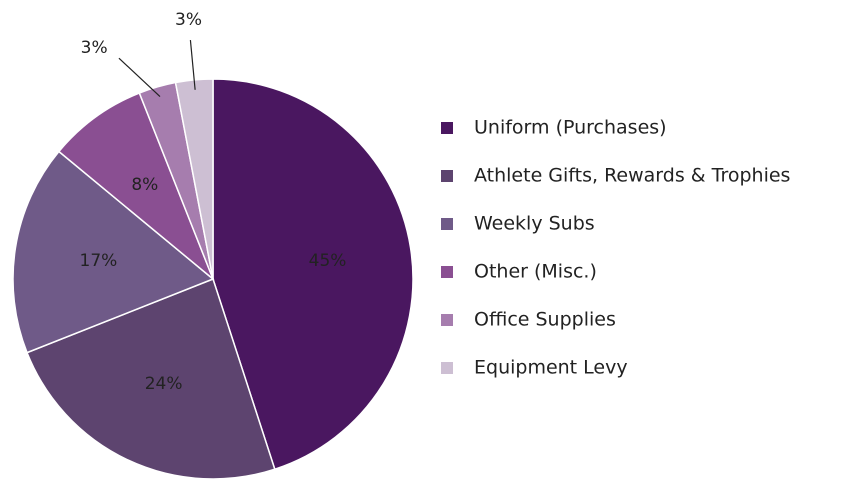  I want to click on data-label: 24%, so click(164, 384).